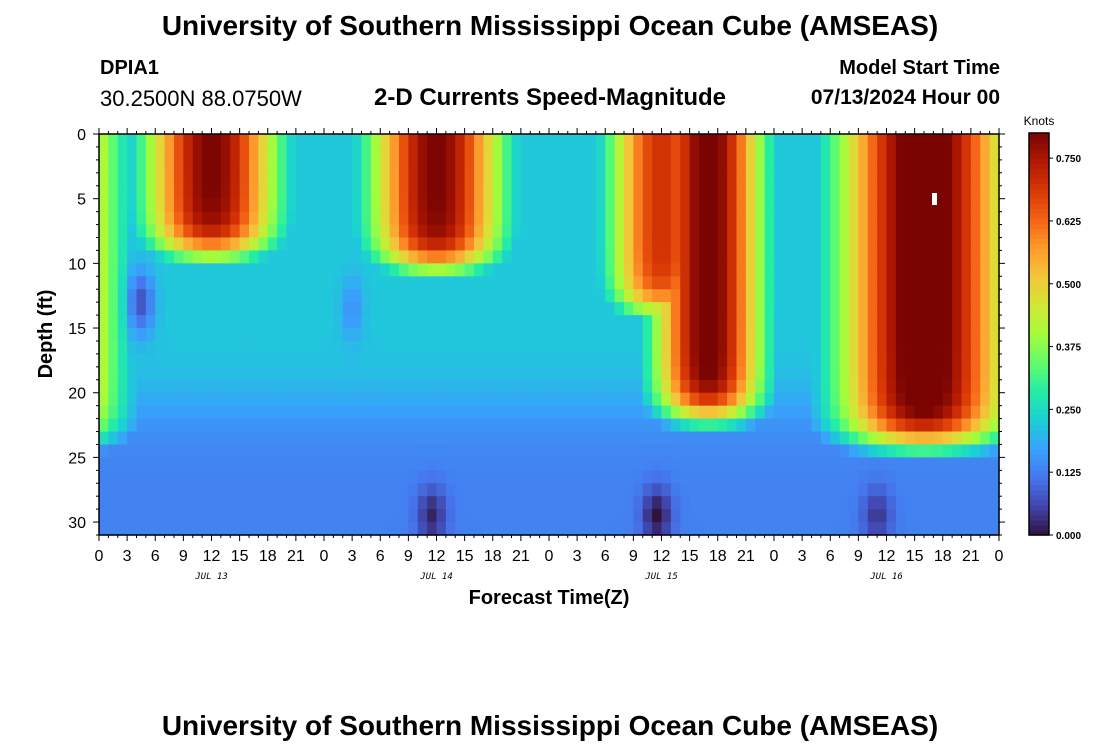  What do you see at coordinates (1039, 392) in the screenshot?
I see `colorbar-segment` at bounding box center [1039, 392].